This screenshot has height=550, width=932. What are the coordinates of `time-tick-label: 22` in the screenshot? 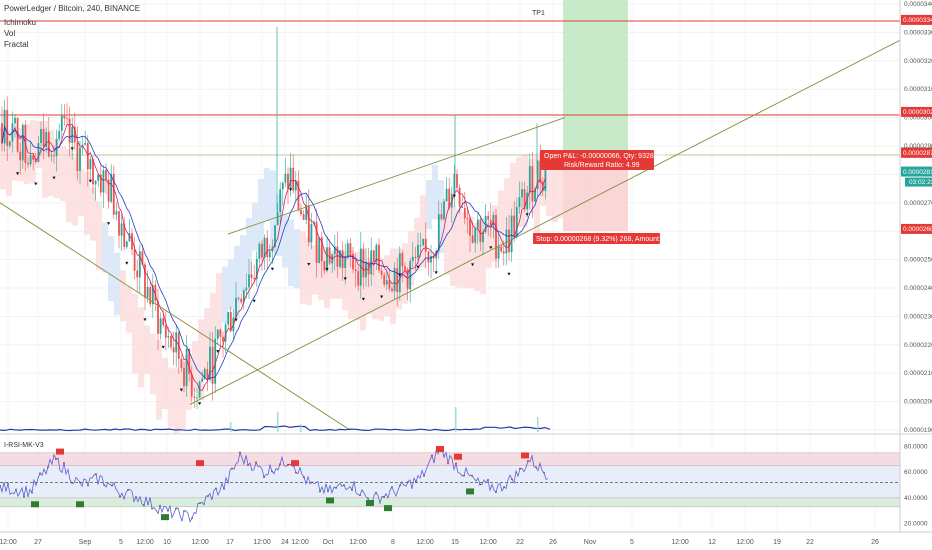 It's located at (520, 542).